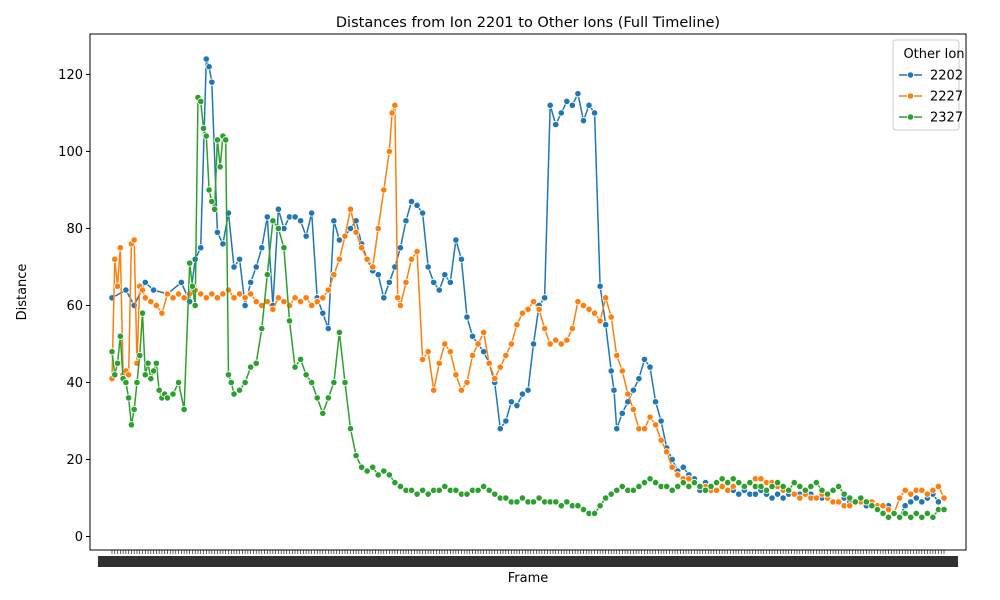 The height and width of the screenshot is (600, 1000). Describe the element at coordinates (74, 383) in the screenshot. I see `y-tick-label: 40` at that location.